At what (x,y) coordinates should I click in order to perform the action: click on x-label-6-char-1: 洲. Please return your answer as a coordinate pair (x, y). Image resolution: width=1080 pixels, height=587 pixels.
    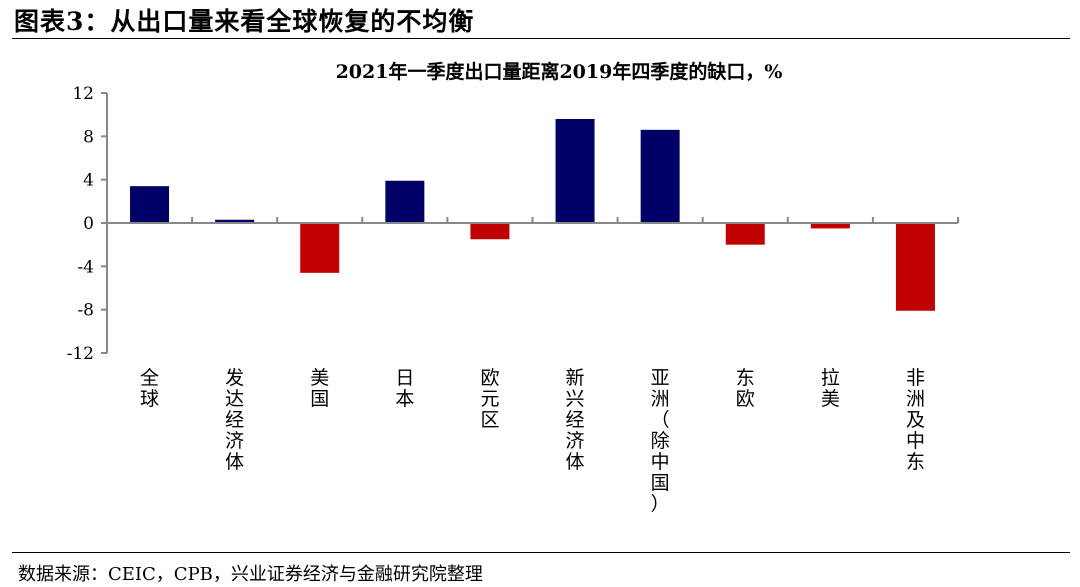
    Looking at the image, I should click on (660, 399).